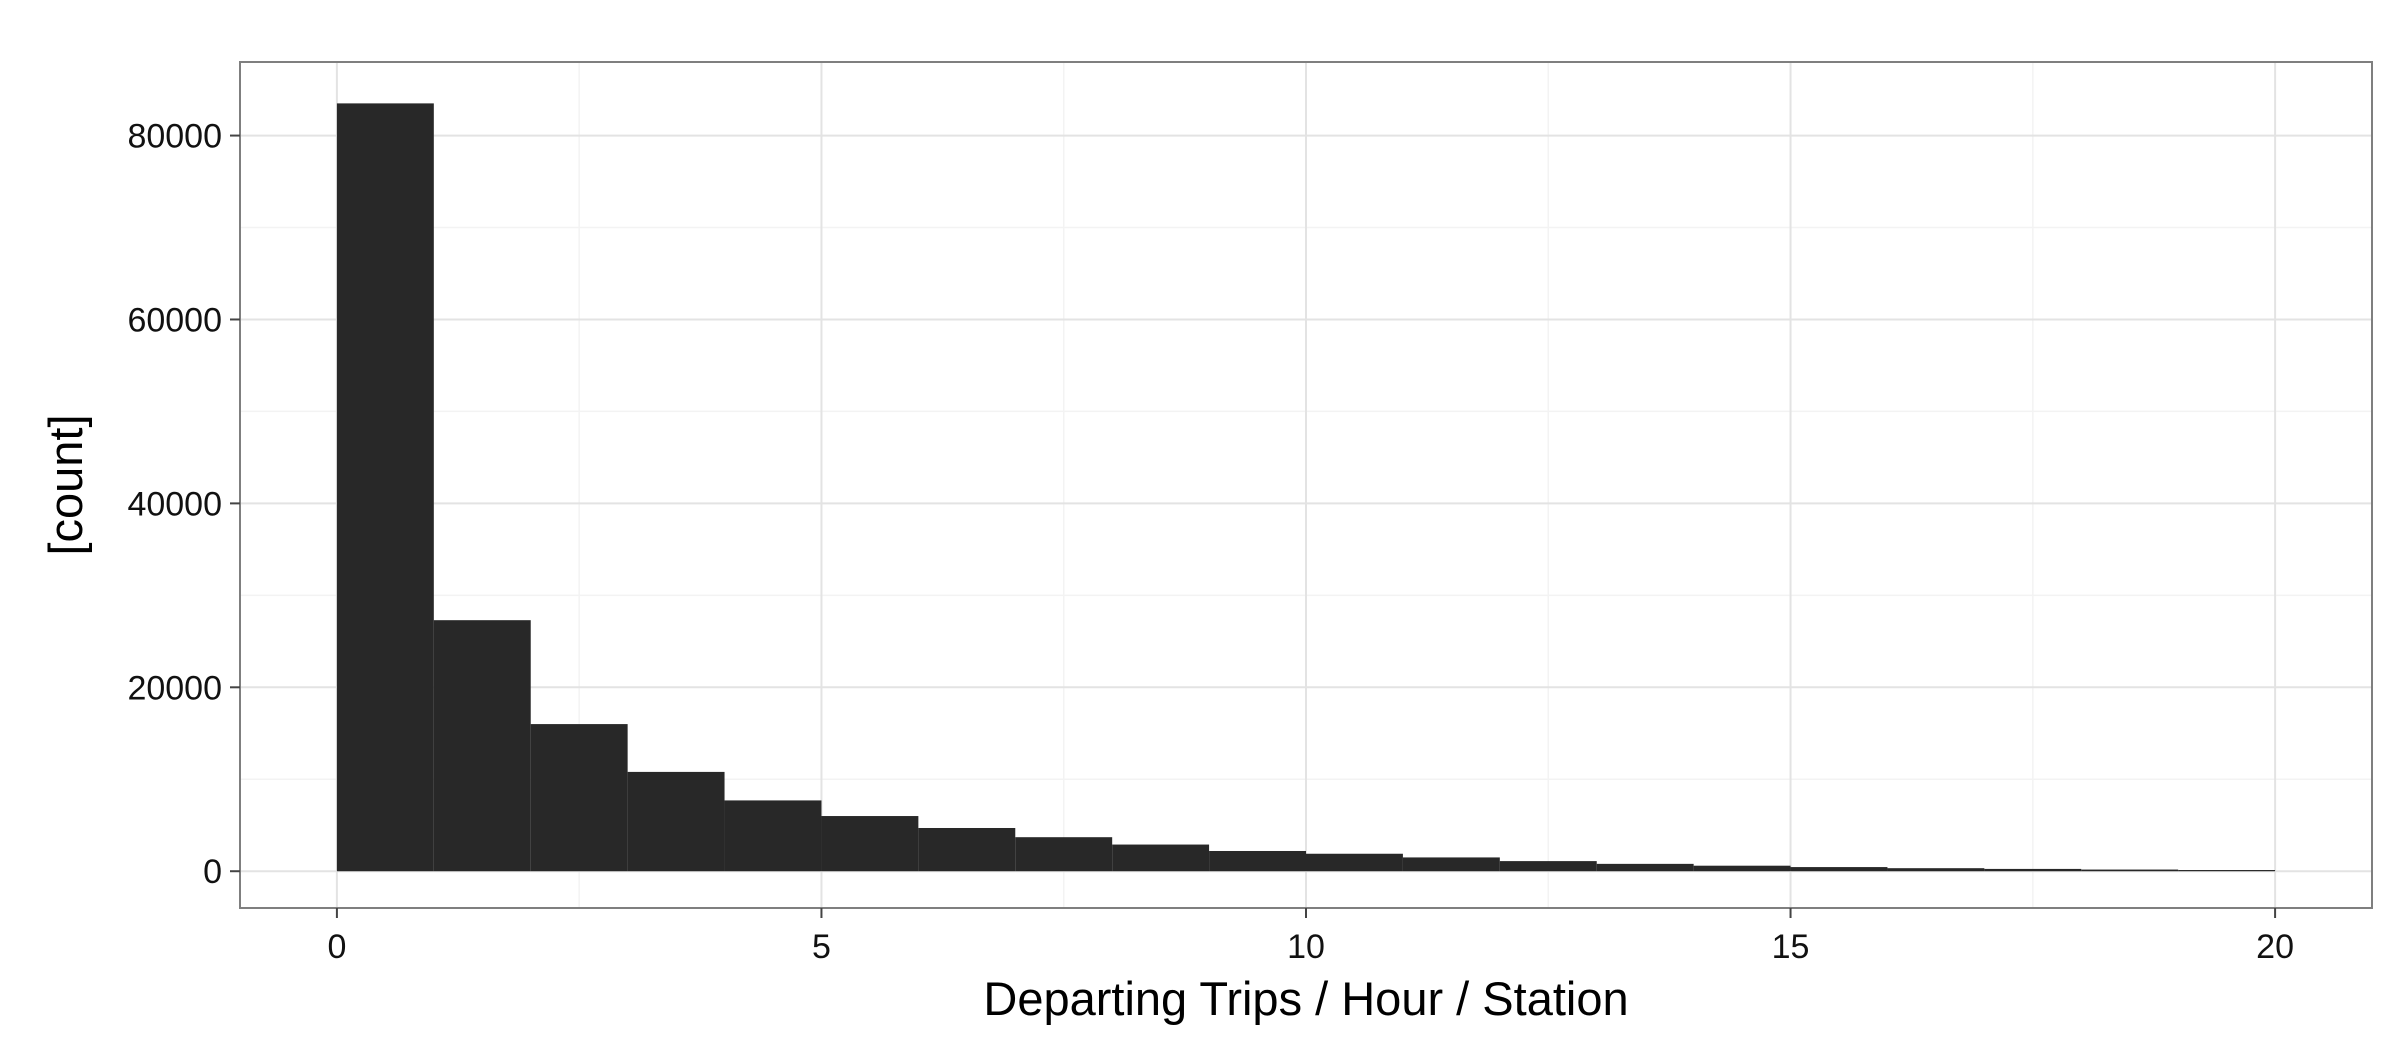 The height and width of the screenshot is (1050, 2400). What do you see at coordinates (174, 320) in the screenshot?
I see `y-tick-label: 60000` at bounding box center [174, 320].